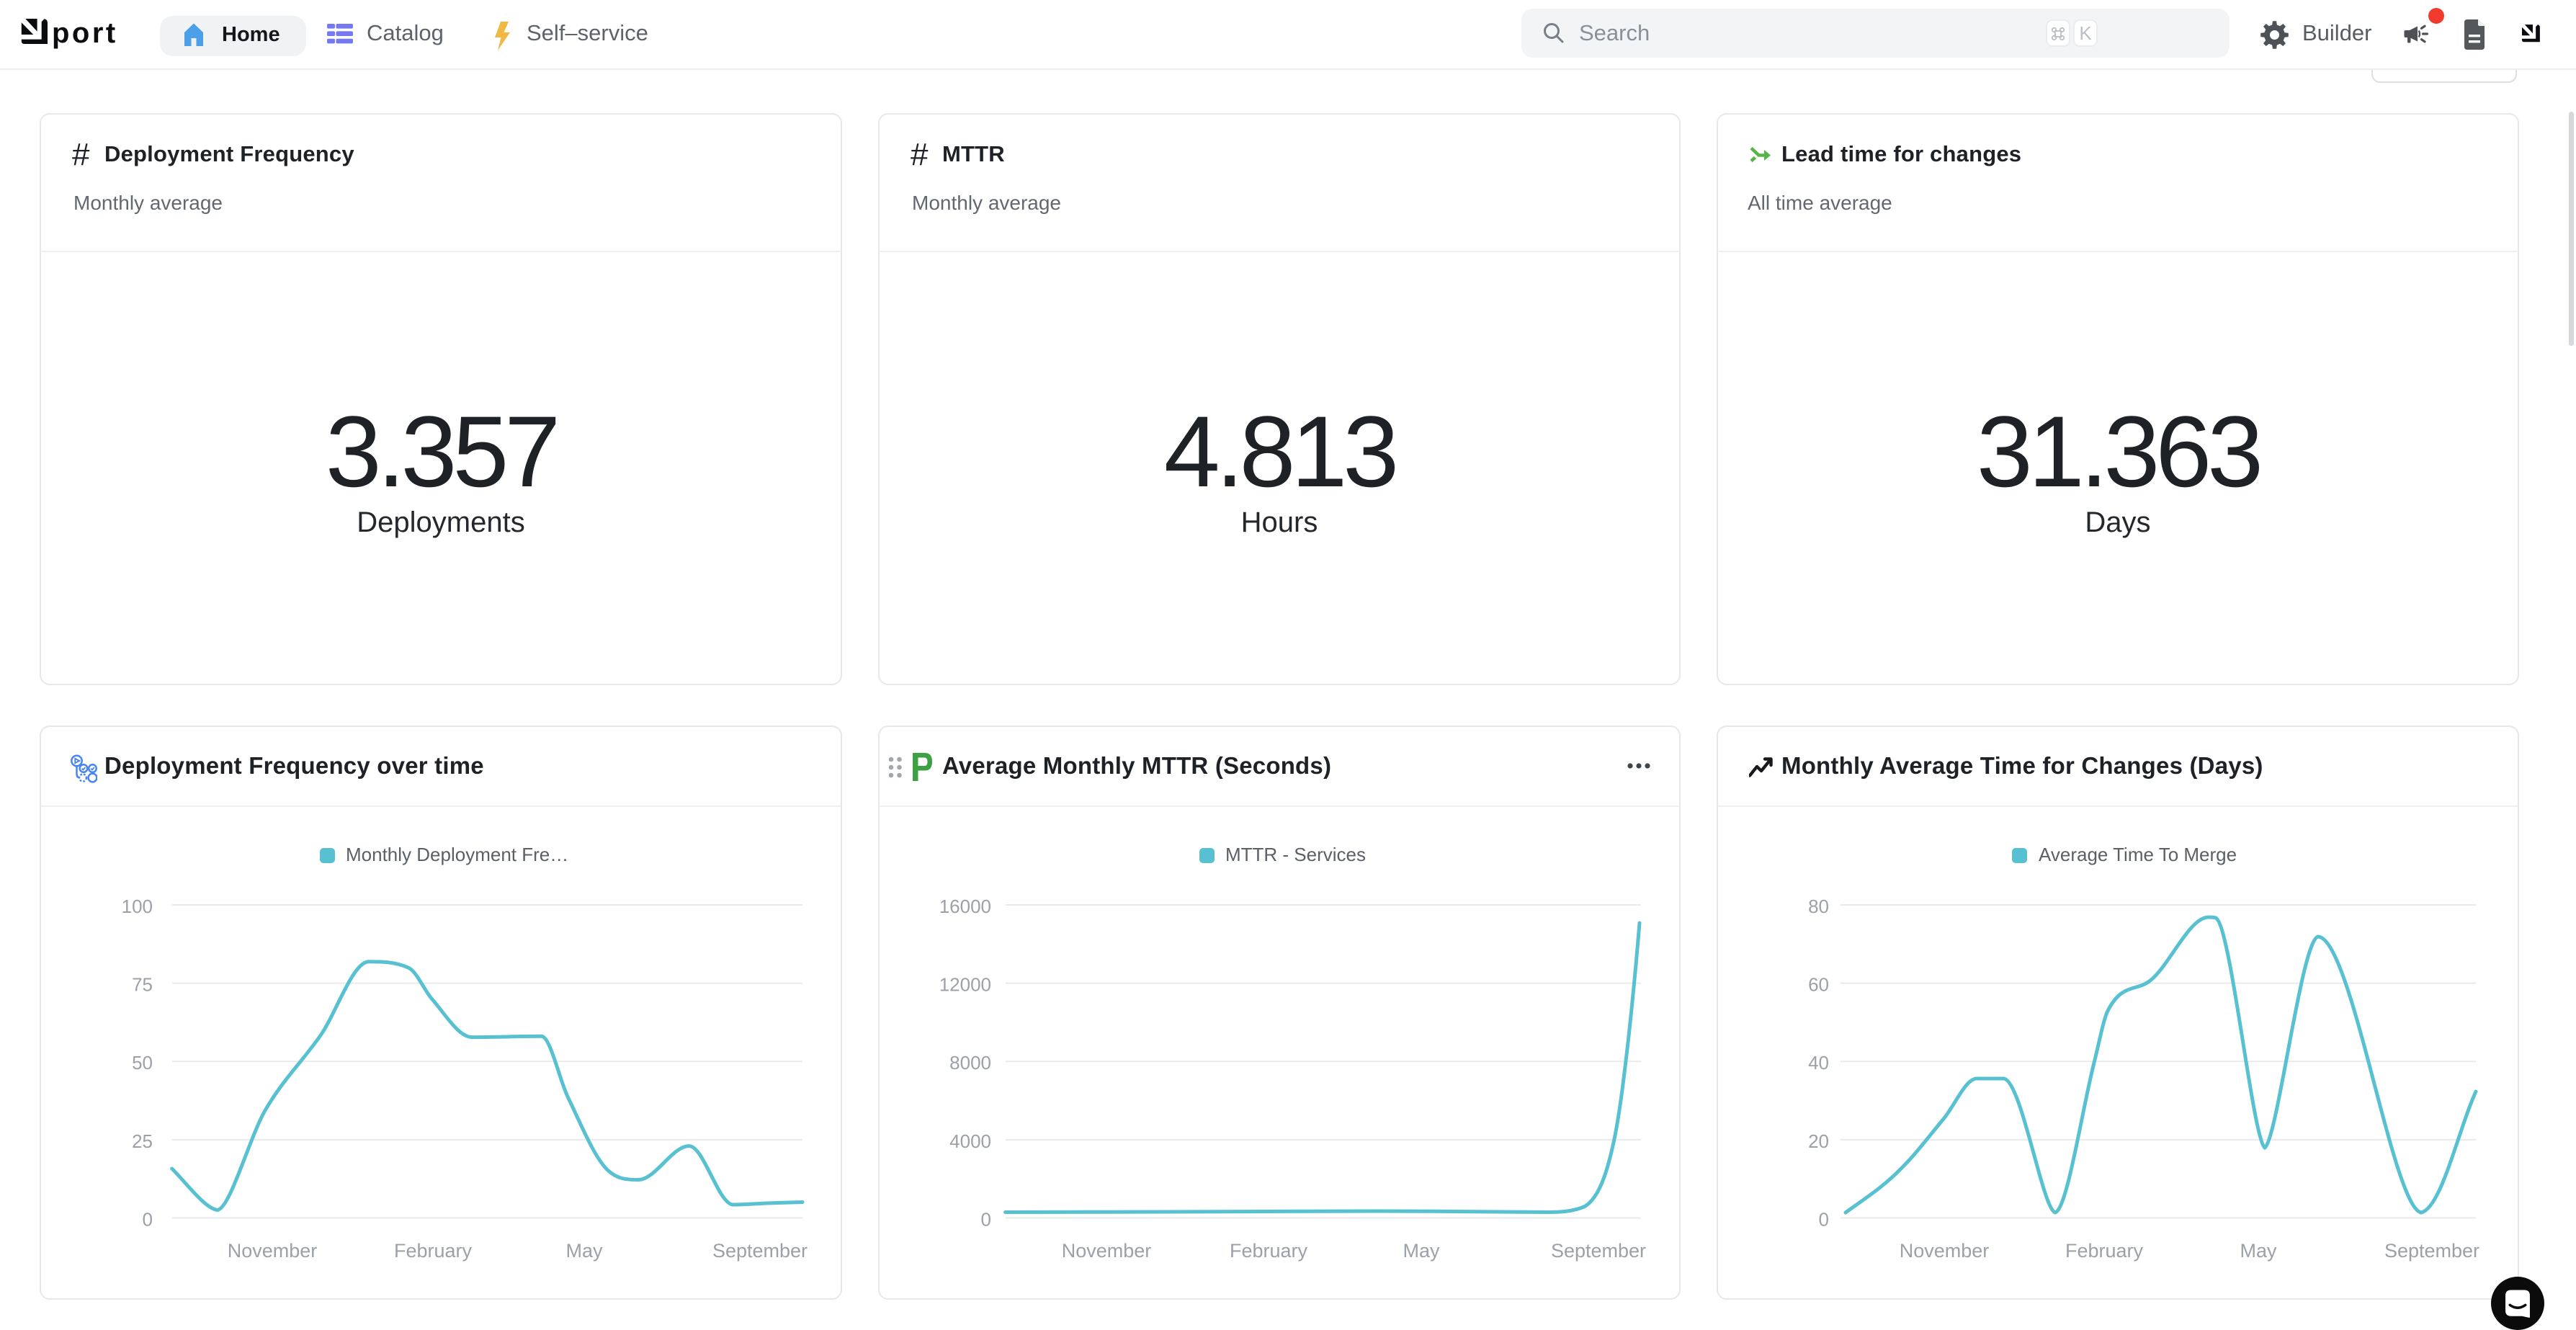 This screenshot has width=2576, height=1330. Describe the element at coordinates (1295, 854) in the screenshot. I see `svg-text: MTTR - Services` at that location.